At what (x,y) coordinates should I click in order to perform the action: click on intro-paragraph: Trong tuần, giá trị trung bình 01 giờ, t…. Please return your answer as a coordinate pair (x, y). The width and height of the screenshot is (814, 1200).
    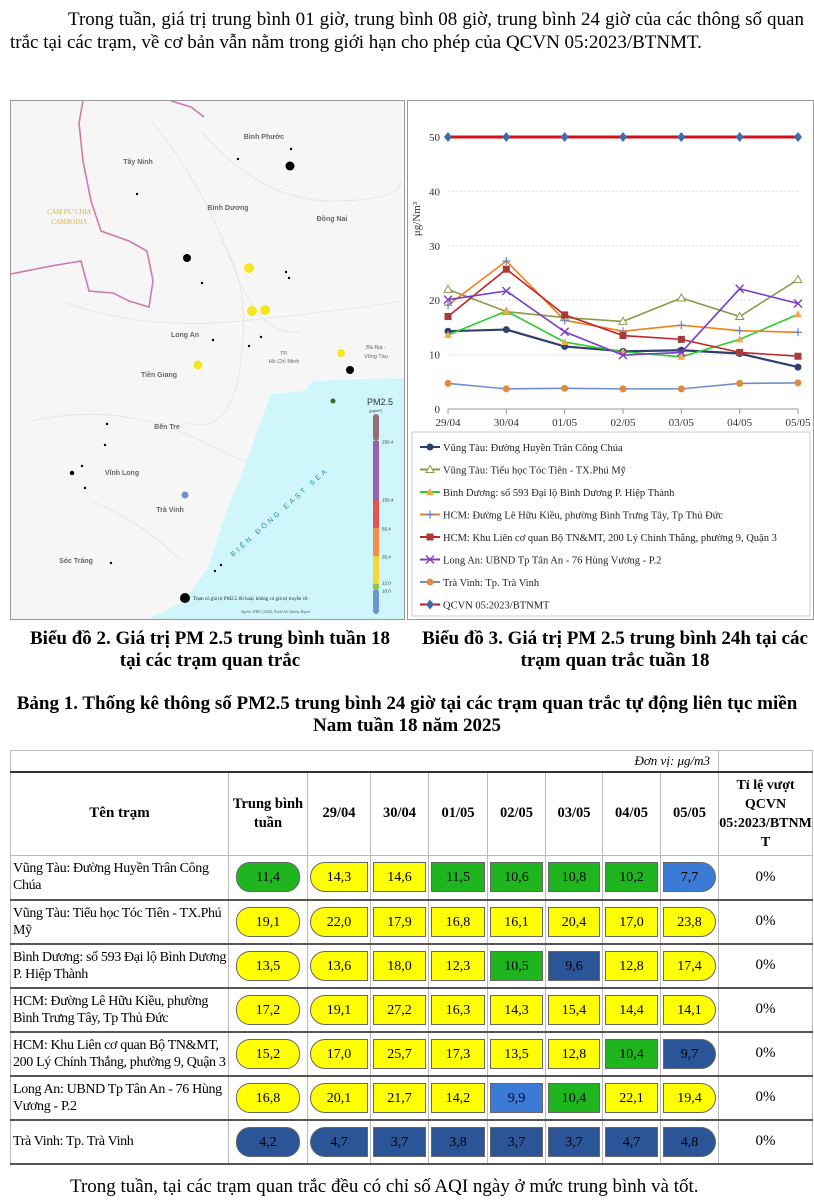
    Looking at the image, I should click on (407, 31).